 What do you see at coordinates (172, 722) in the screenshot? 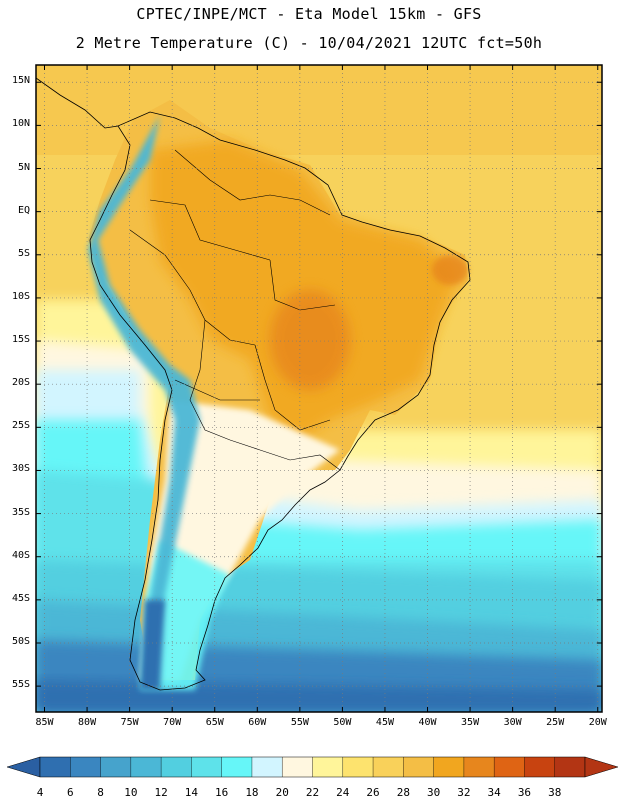
I see `lon-tick-label: 70W` at bounding box center [172, 722].